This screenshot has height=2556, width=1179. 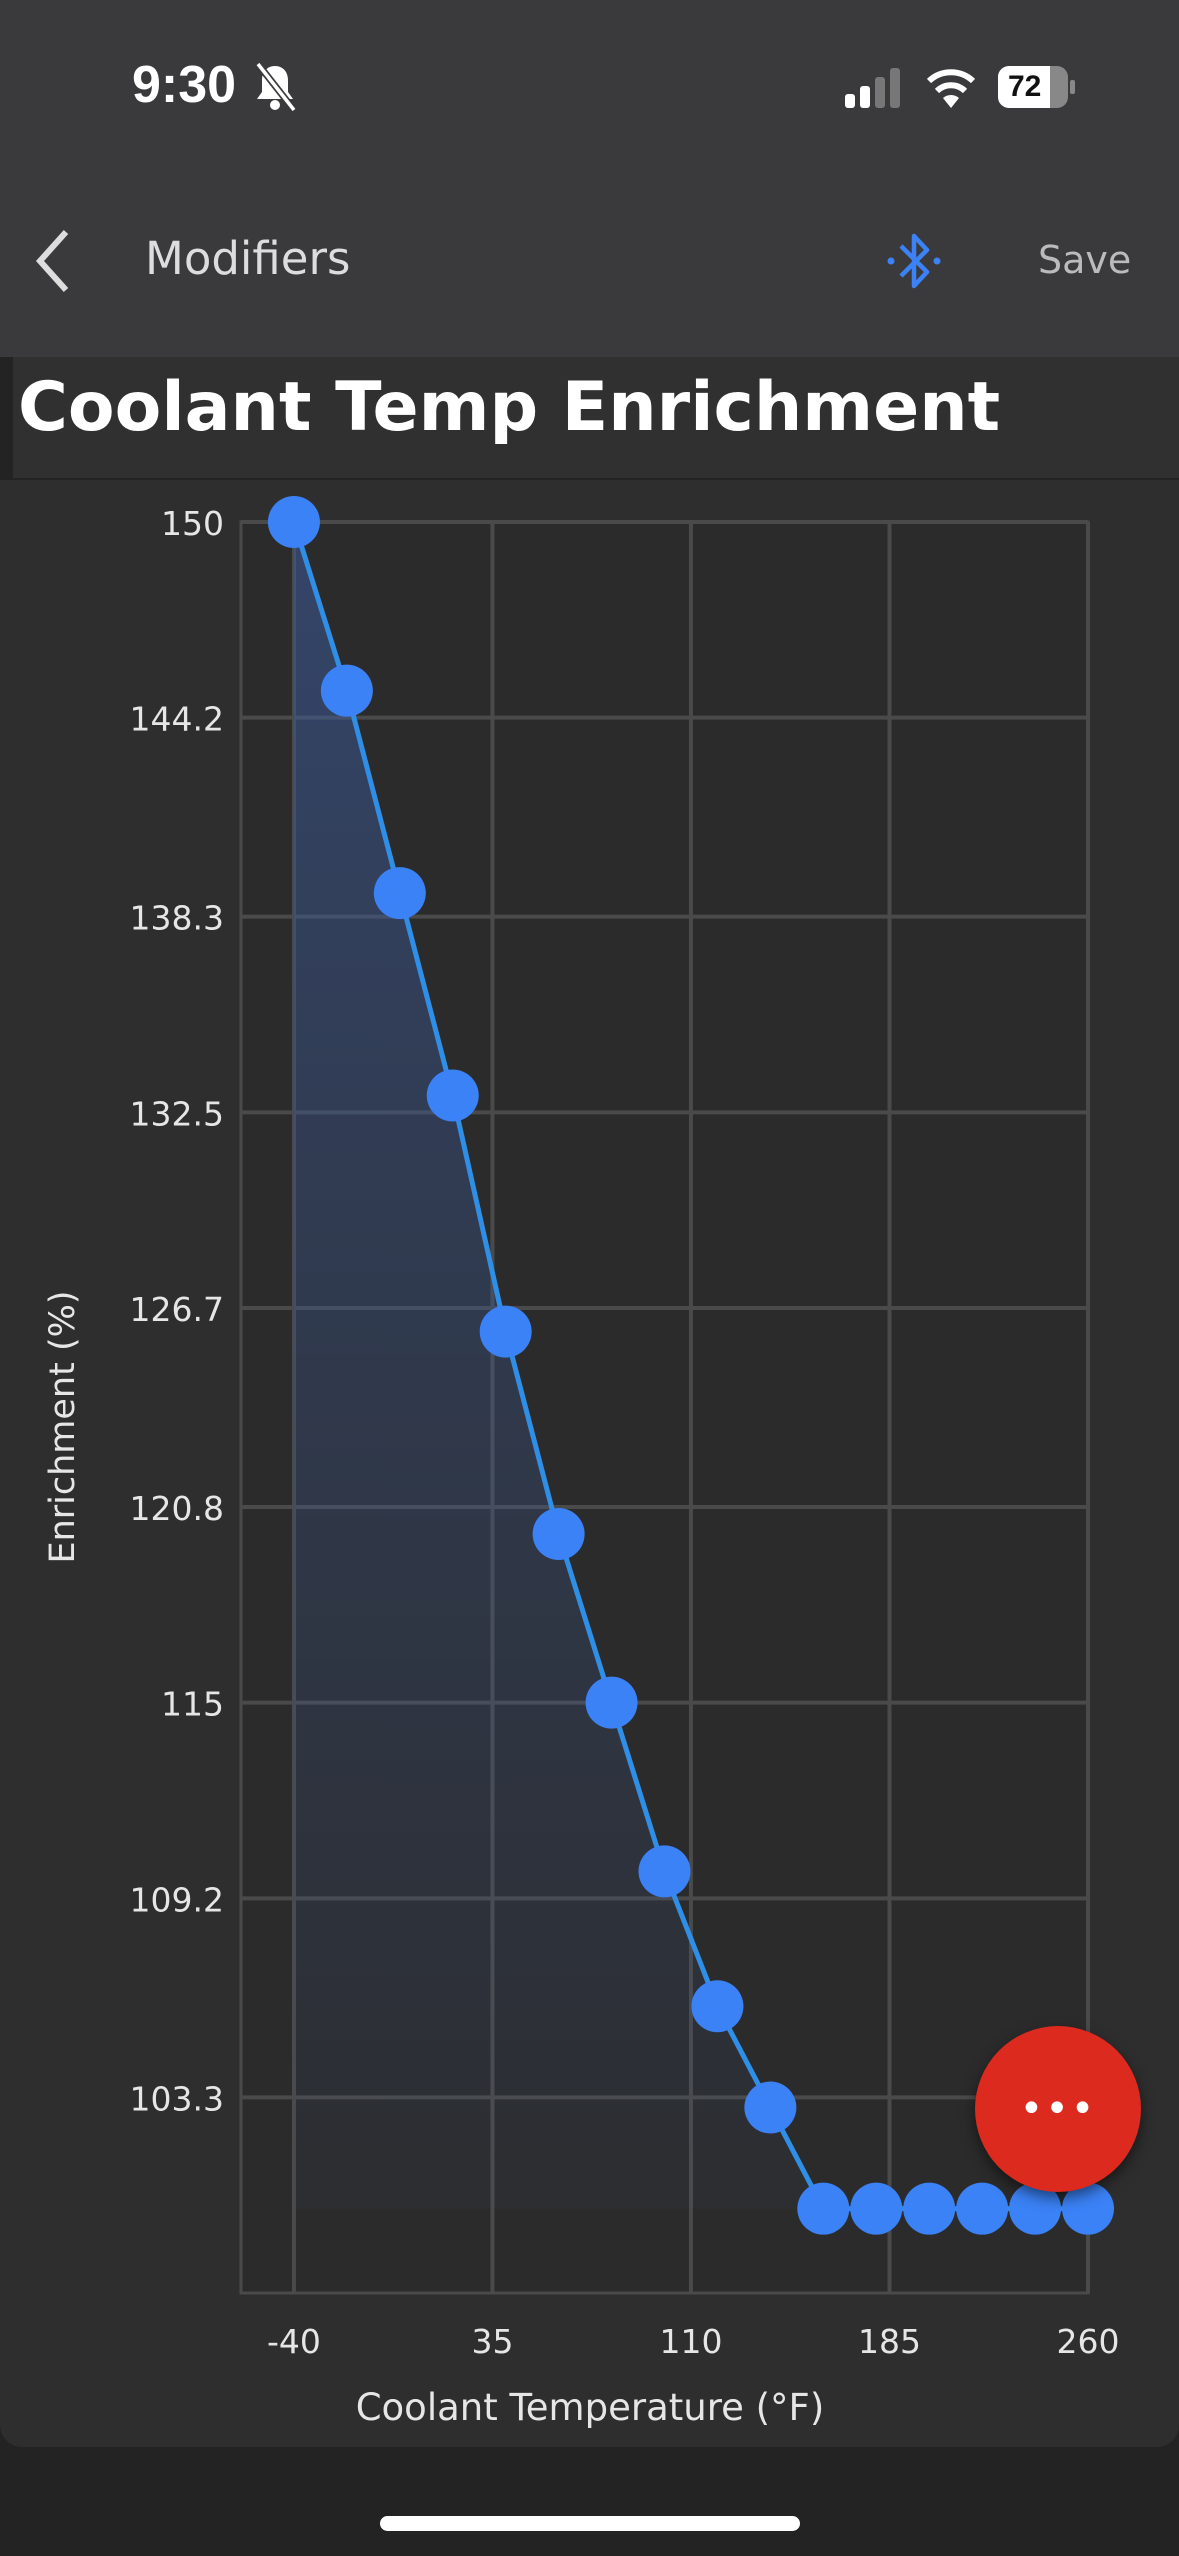 I want to click on y-tick-label: 126.7, so click(x=177, y=1309).